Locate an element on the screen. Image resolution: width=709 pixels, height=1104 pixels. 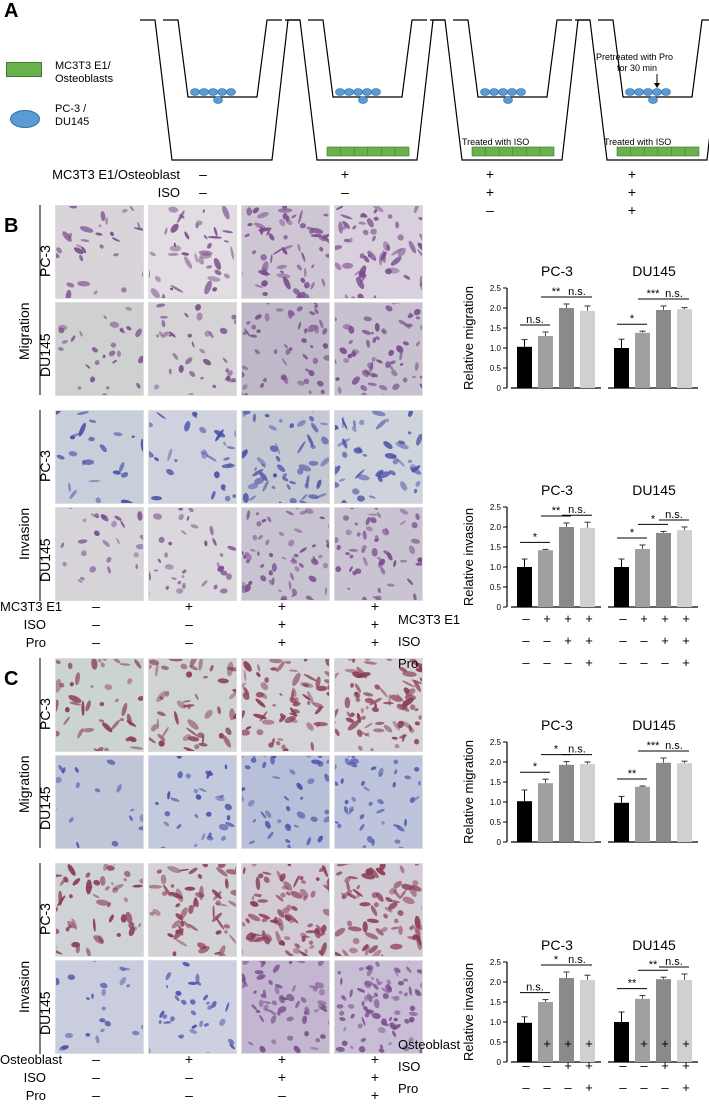
row-label: Osteoblast is located at coordinates (31, 1059).